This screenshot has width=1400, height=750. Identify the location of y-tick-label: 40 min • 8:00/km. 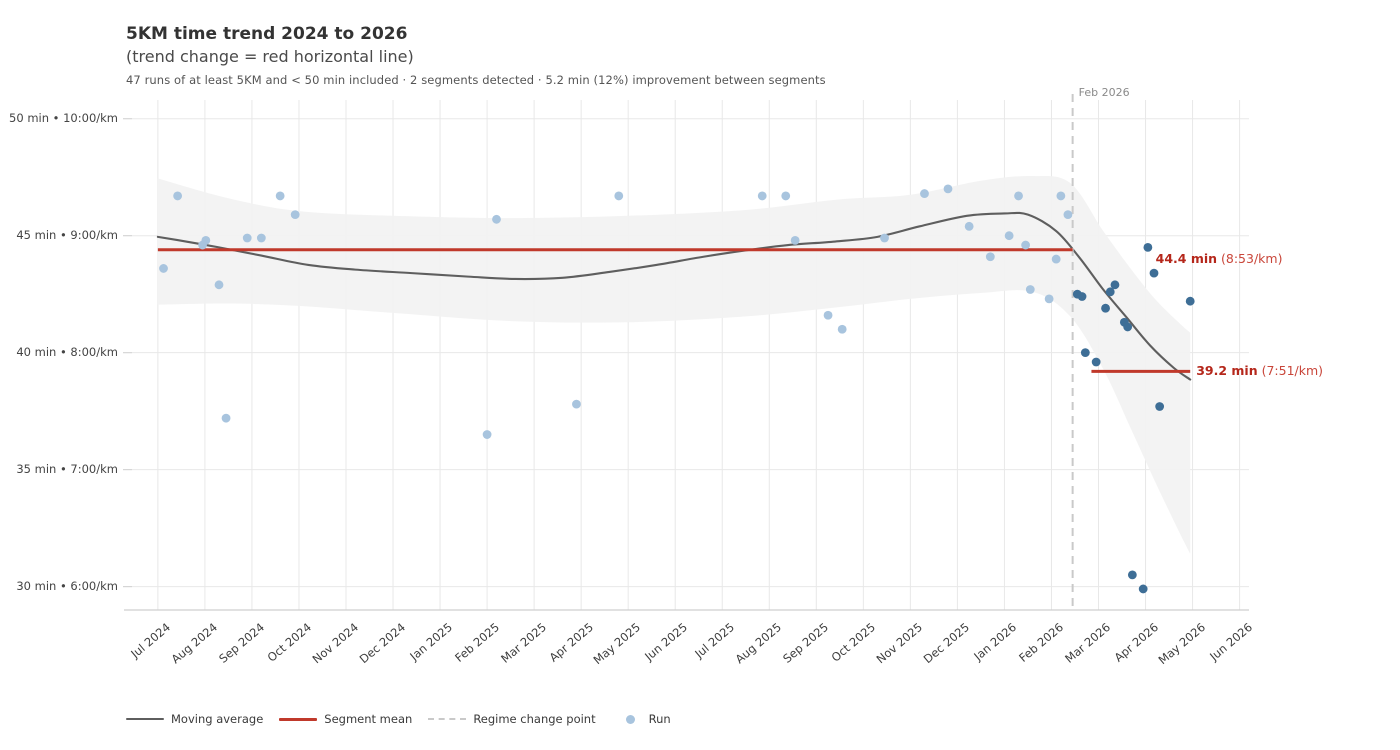
(67, 351).